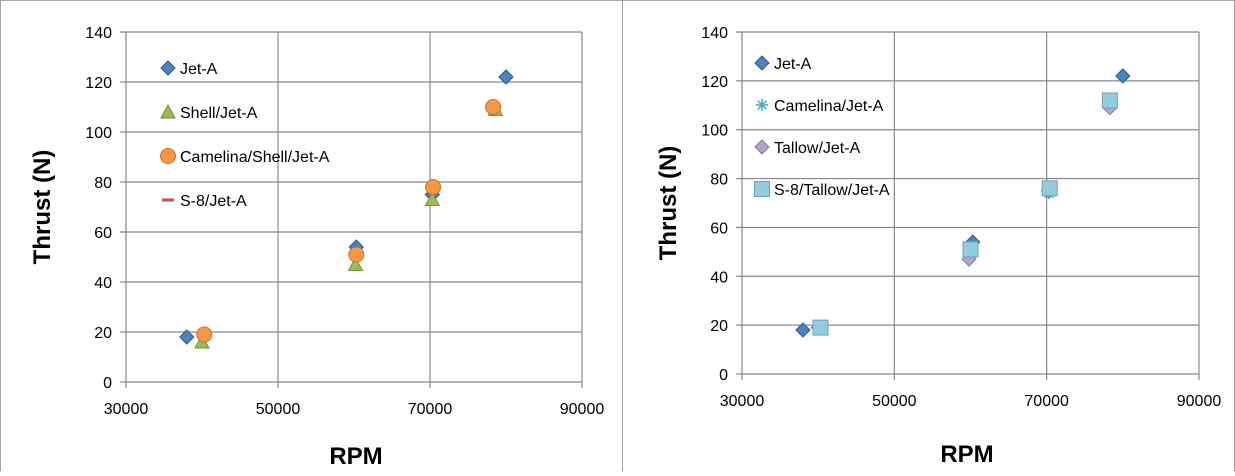 The image size is (1235, 476). Describe the element at coordinates (617, 0) in the screenshot. I see `outer-top-border` at that location.